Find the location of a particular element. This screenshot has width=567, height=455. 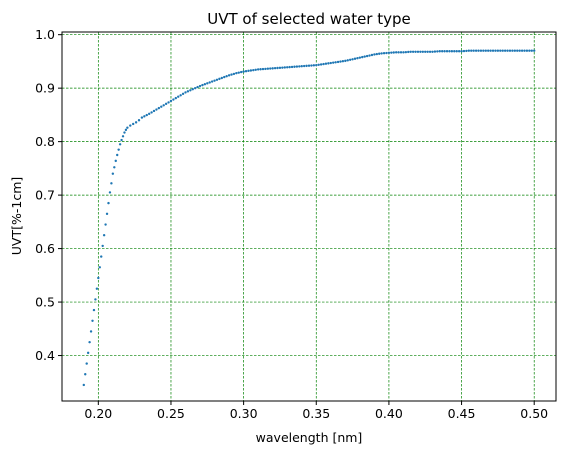

x-tick-label: 0.45 is located at coordinates (462, 413).